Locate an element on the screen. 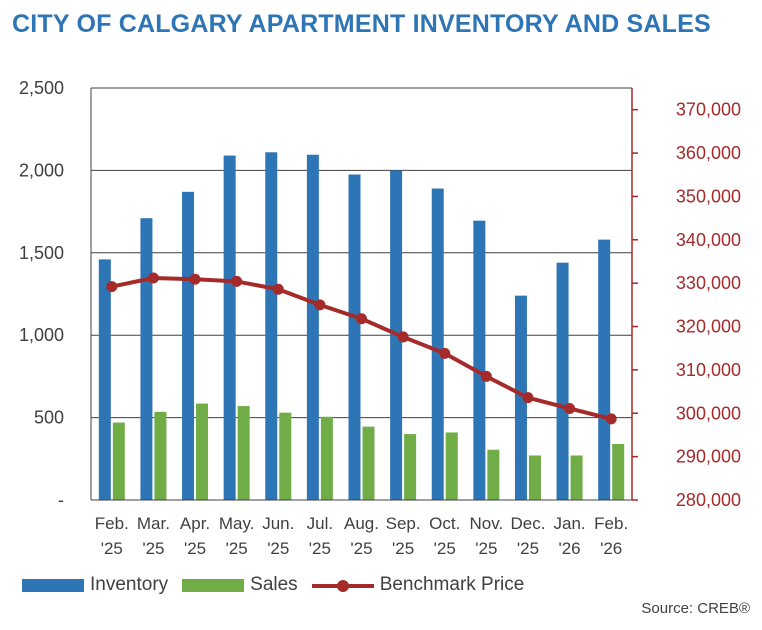 The image size is (762, 630). x-tick-label-month: Jun. is located at coordinates (278, 523).